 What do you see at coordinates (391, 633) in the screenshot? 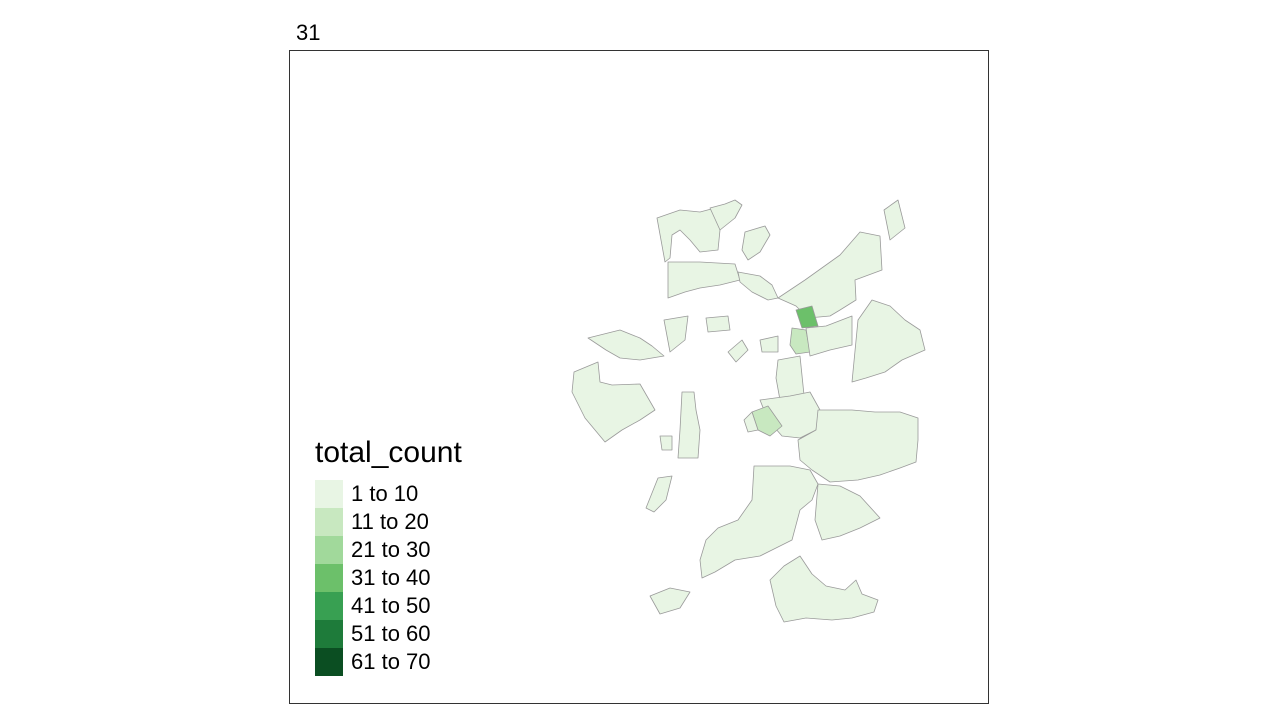
I see `legend-label: 51 to 60` at bounding box center [391, 633].